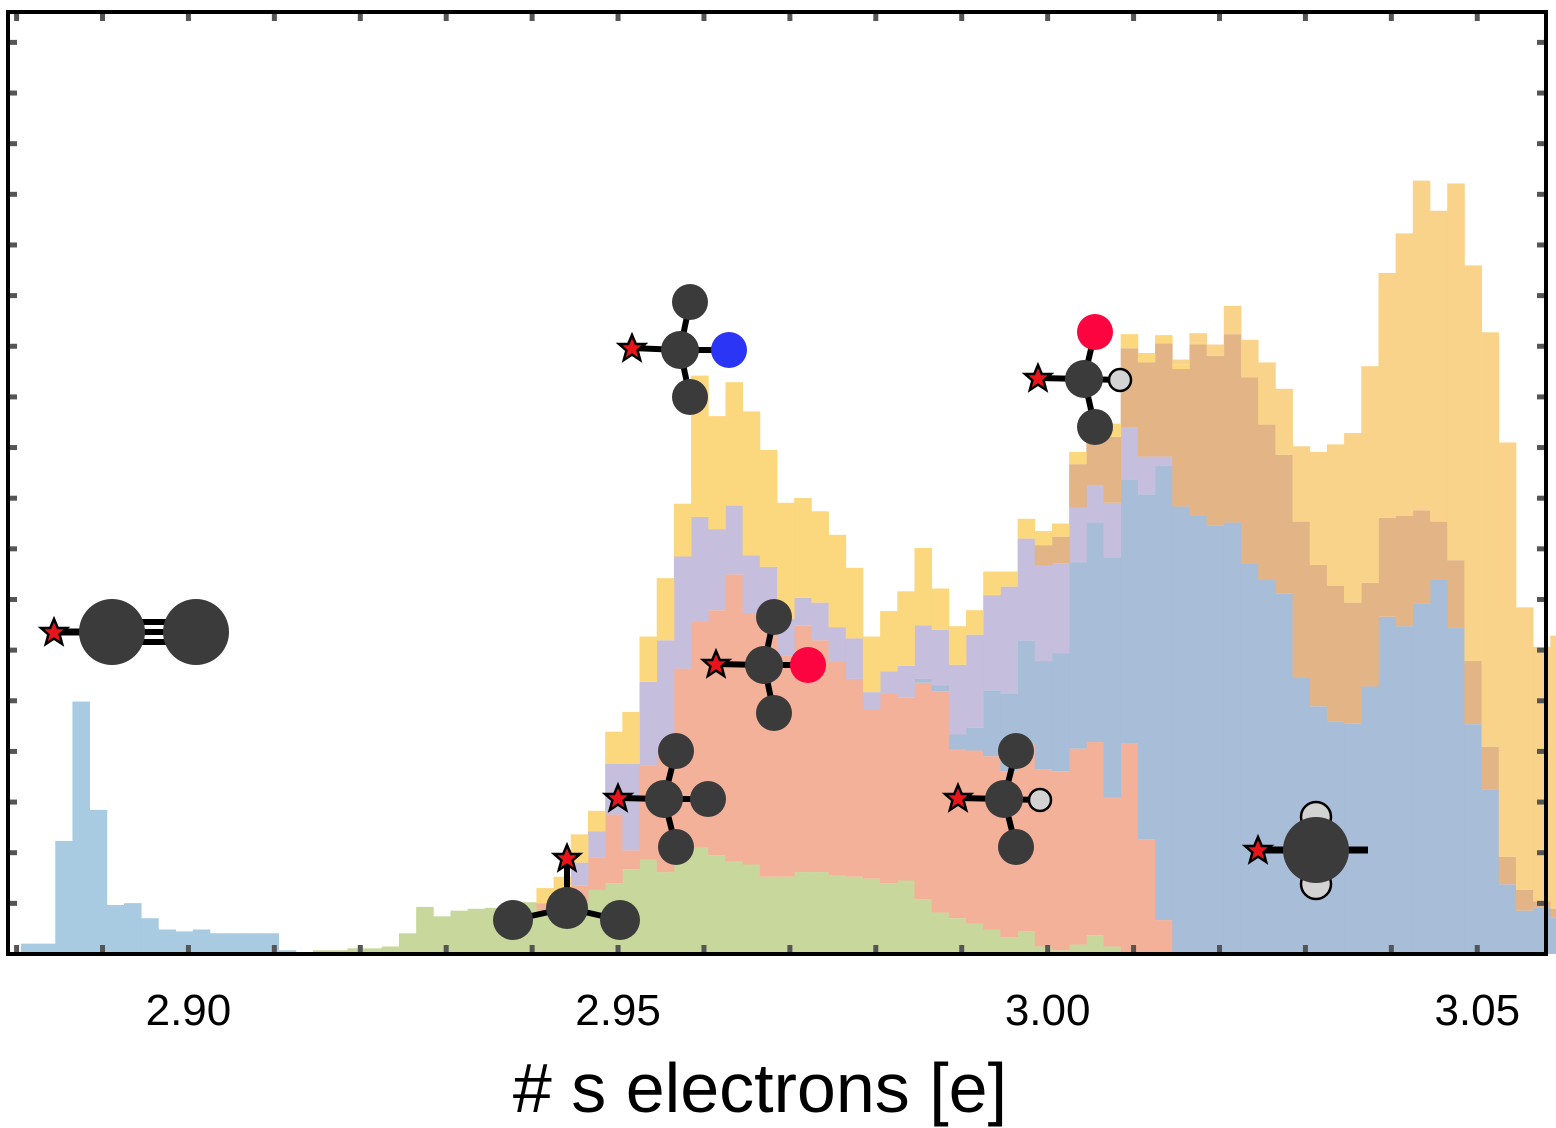  I want to click on quaternary-carbon-fragment-icon, so click(664, 799).